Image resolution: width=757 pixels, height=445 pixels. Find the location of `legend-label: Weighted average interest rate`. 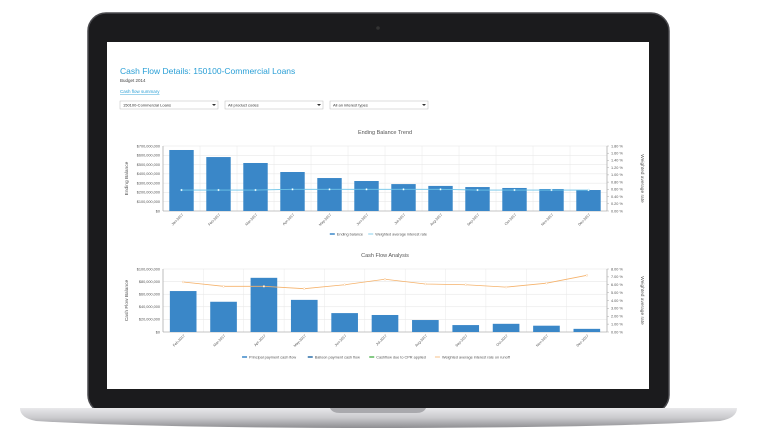

legend-label: Weighted average interest rate is located at coordinates (401, 234).